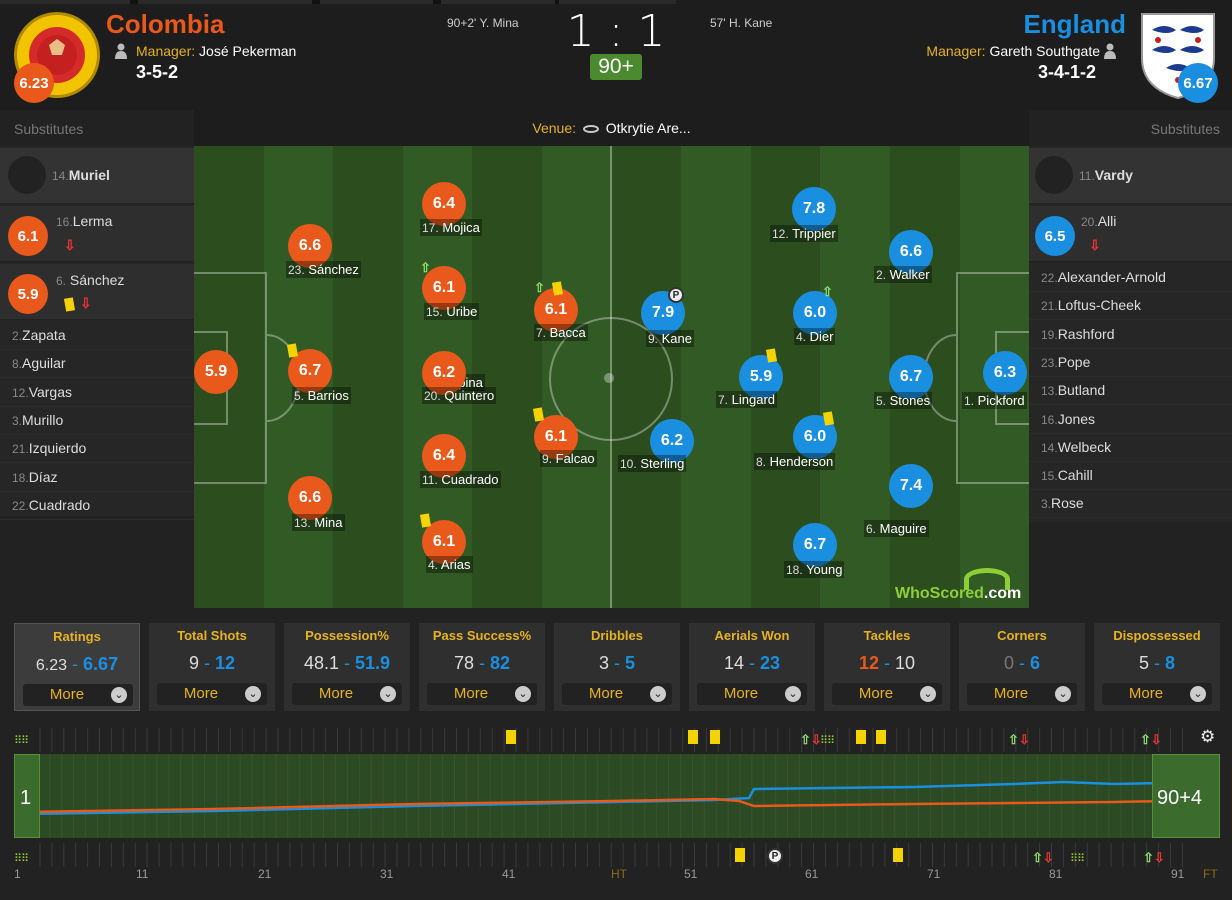  What do you see at coordinates (670, 338) in the screenshot?
I see `away-player-label: 9. Kane` at bounding box center [670, 338].